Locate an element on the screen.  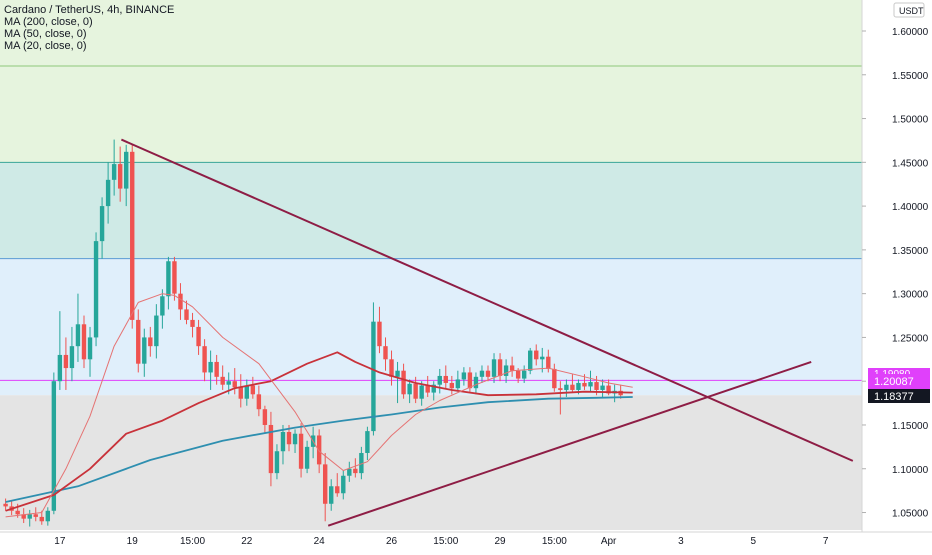
currency-button: USDT is located at coordinates (909, 10).